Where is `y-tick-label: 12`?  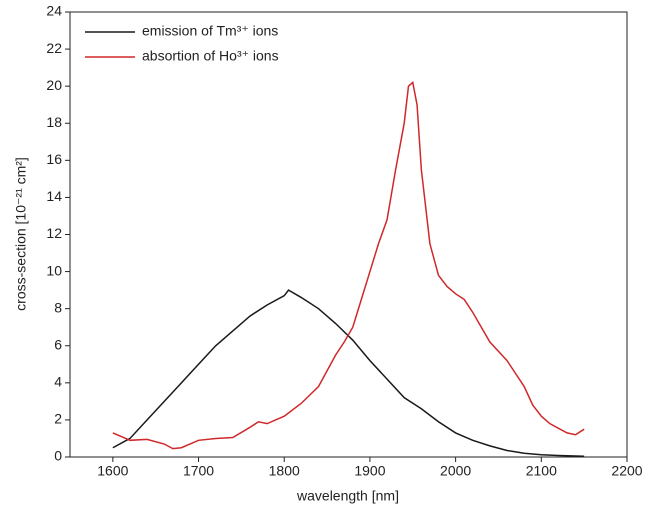
y-tick-label: 12 is located at coordinates (54, 233).